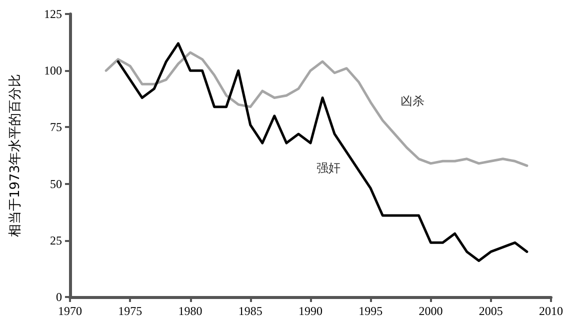 This screenshot has height=327, width=566. Describe the element at coordinates (370, 311) in the screenshot. I see `x-tick-label: 1995` at that location.